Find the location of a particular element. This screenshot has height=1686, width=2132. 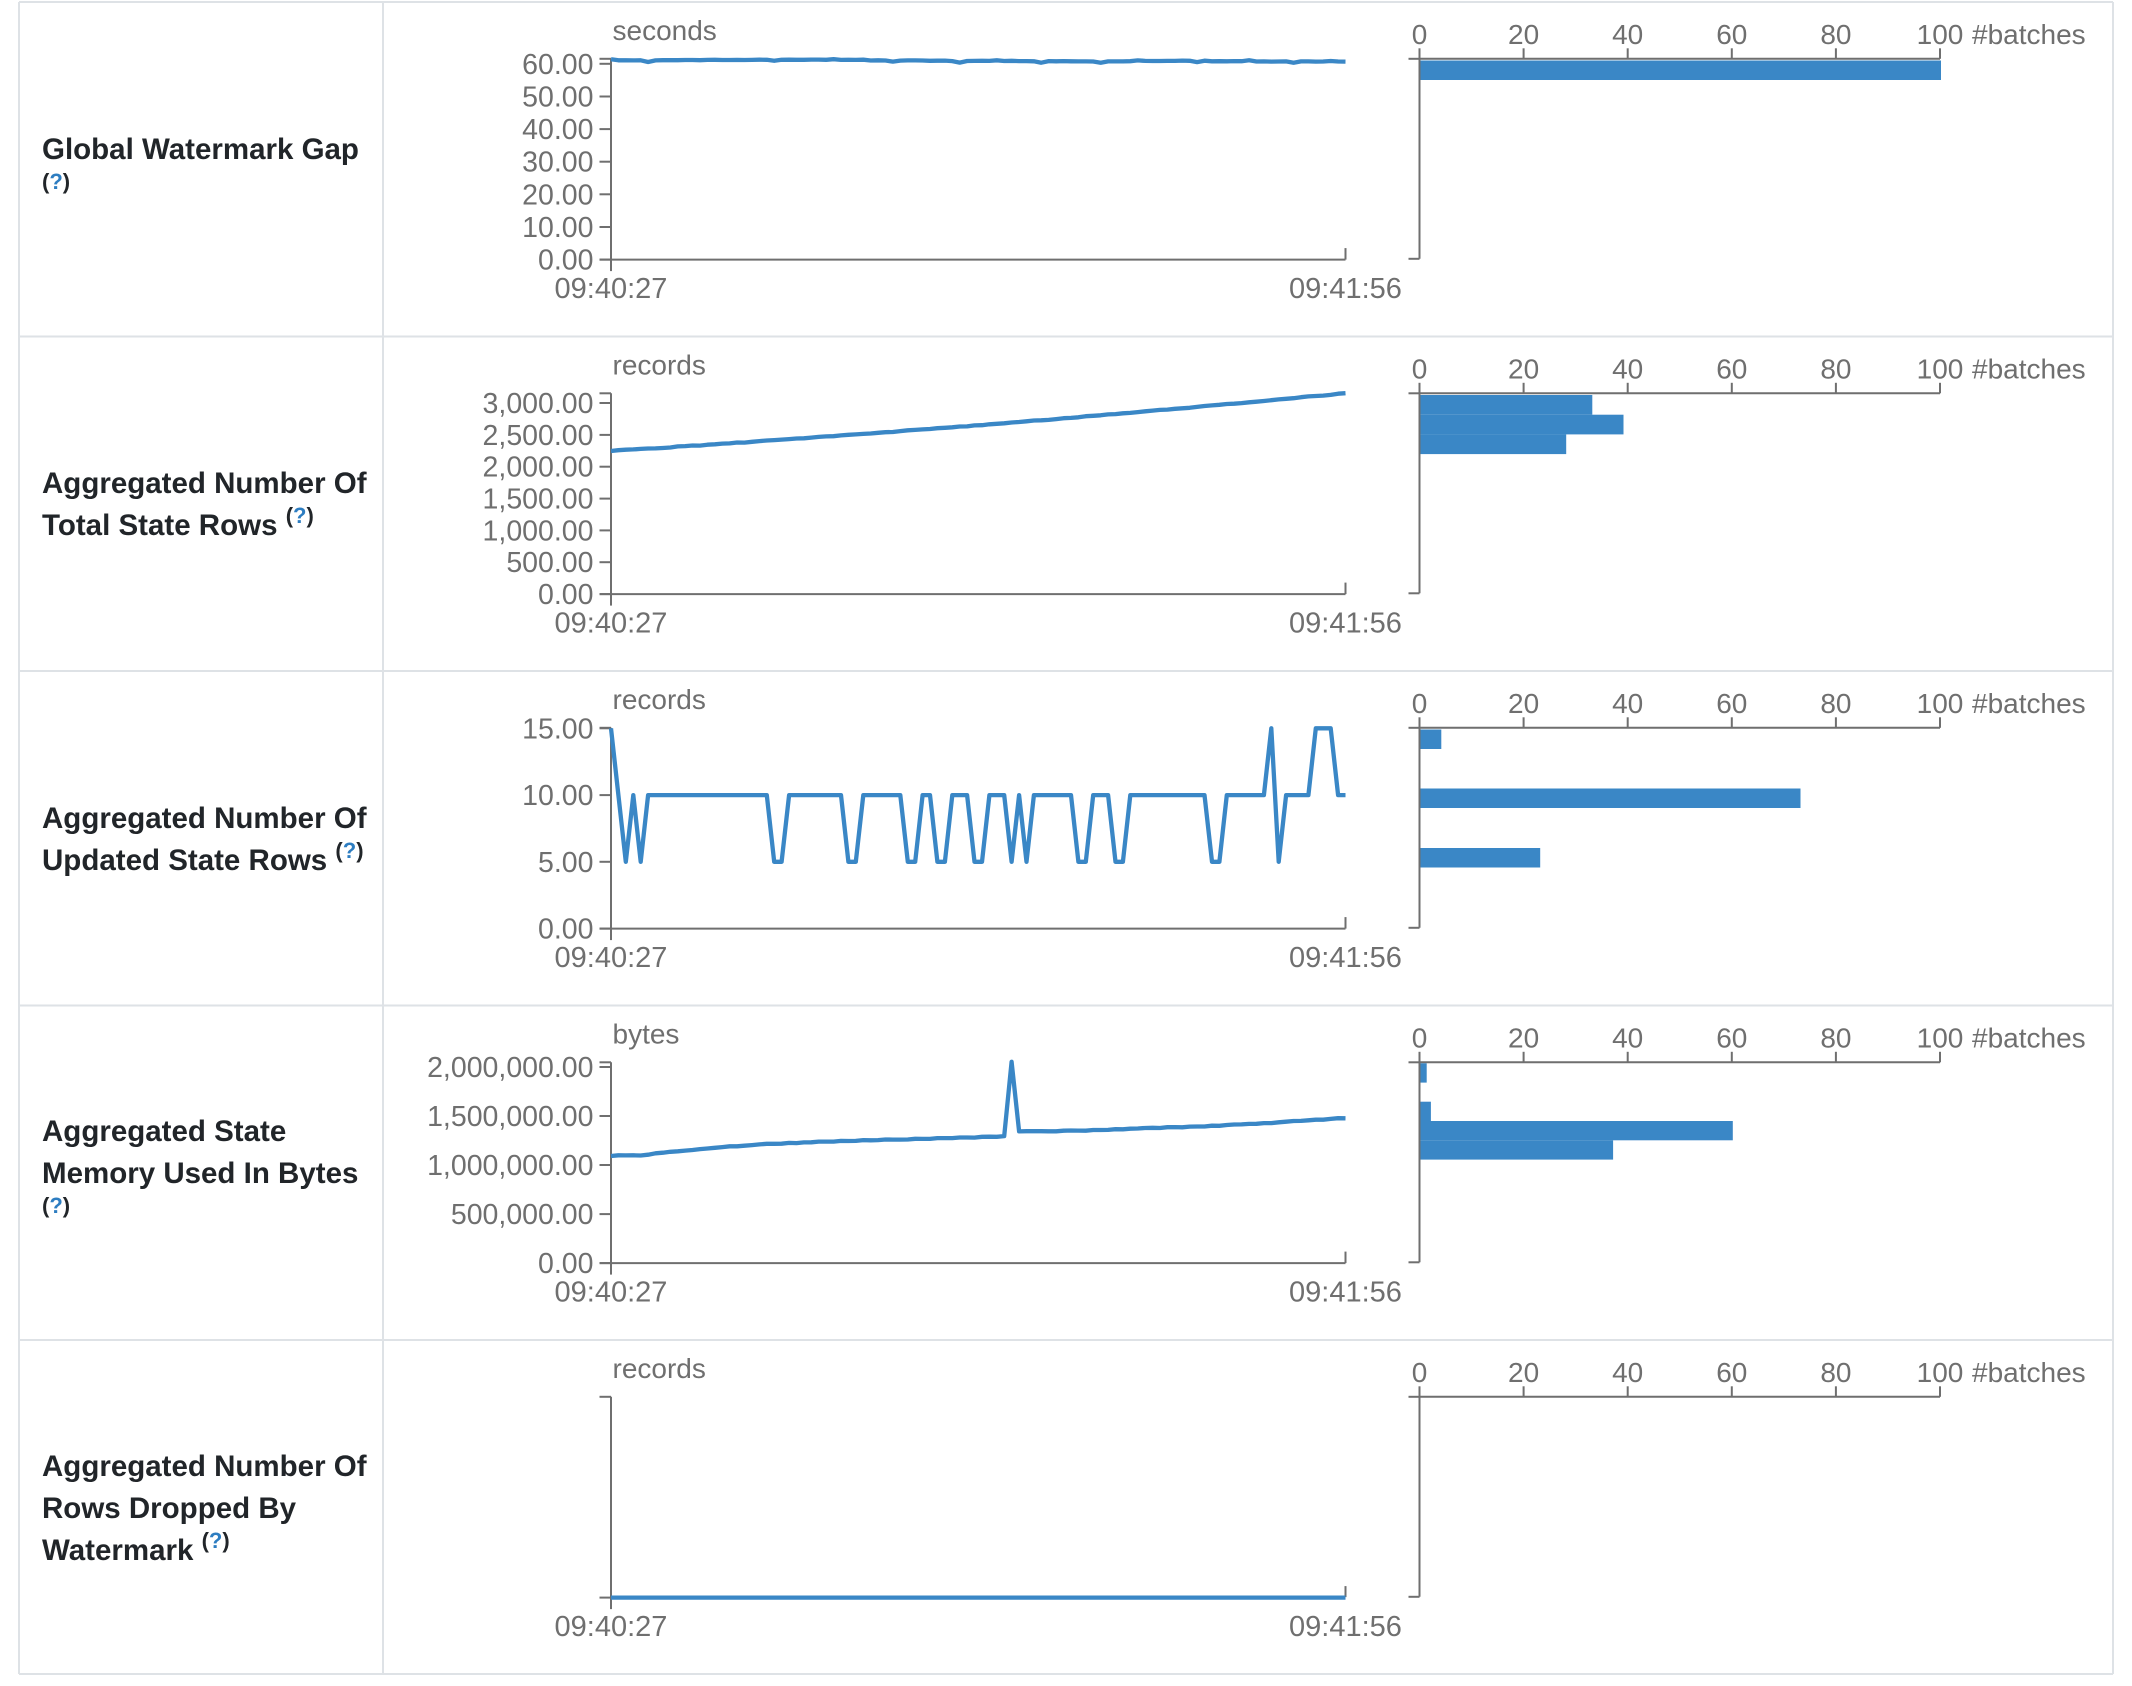

svg-text: 3,000.00 is located at coordinates (538, 404).